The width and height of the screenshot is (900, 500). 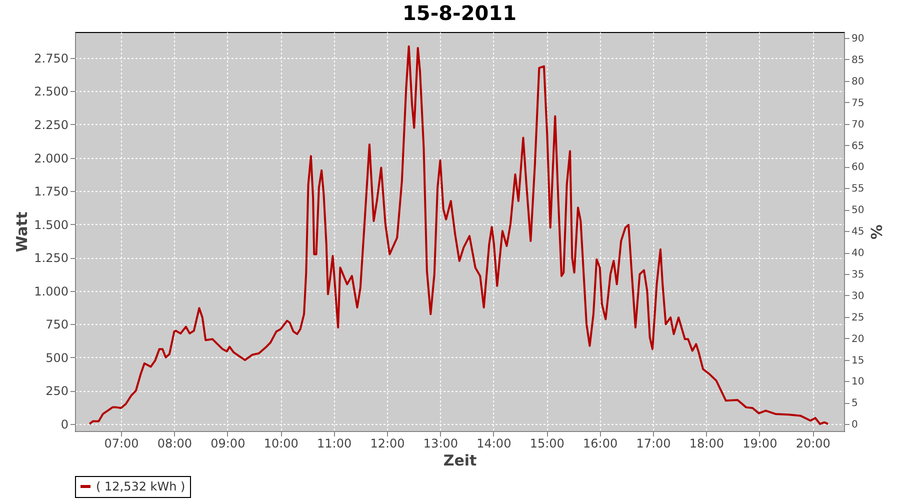 What do you see at coordinates (858, 168) in the screenshot?
I see `y2-tick-label: 60` at bounding box center [858, 168].